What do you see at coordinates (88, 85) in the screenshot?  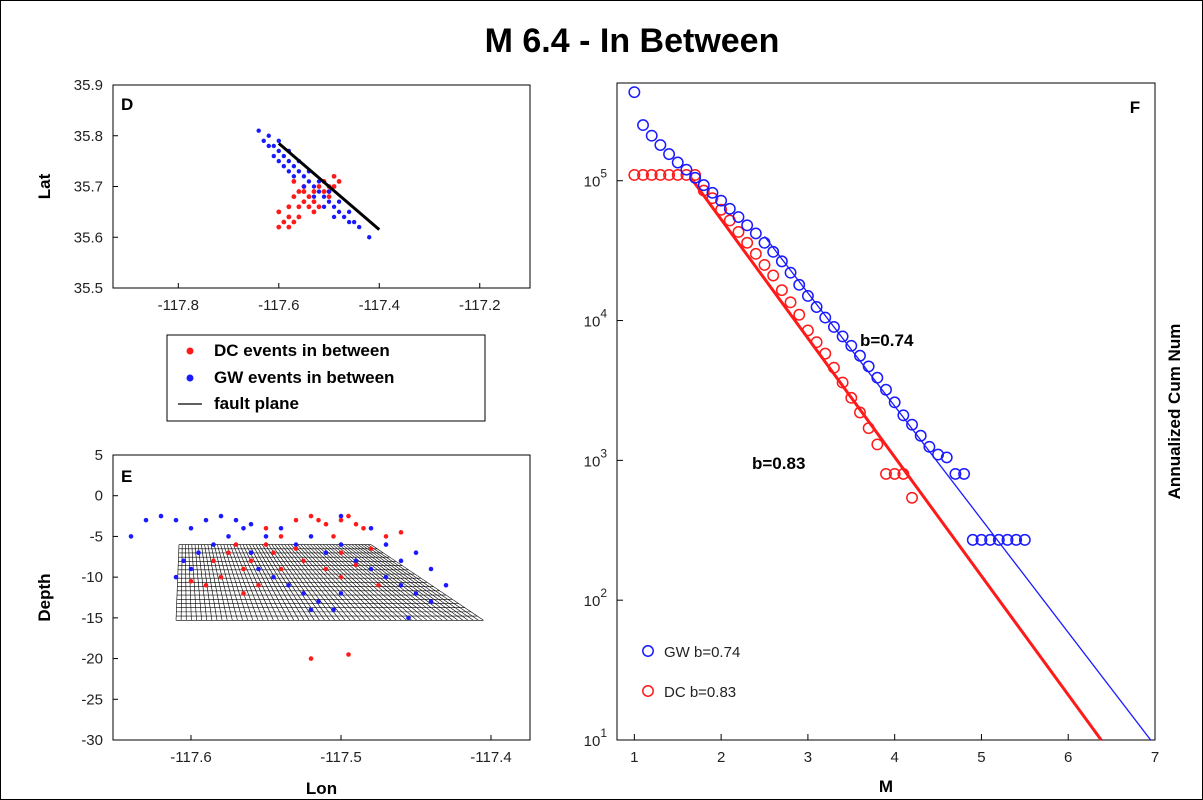 I see `panel-d-ytick-label: 35.9` at bounding box center [88, 85].